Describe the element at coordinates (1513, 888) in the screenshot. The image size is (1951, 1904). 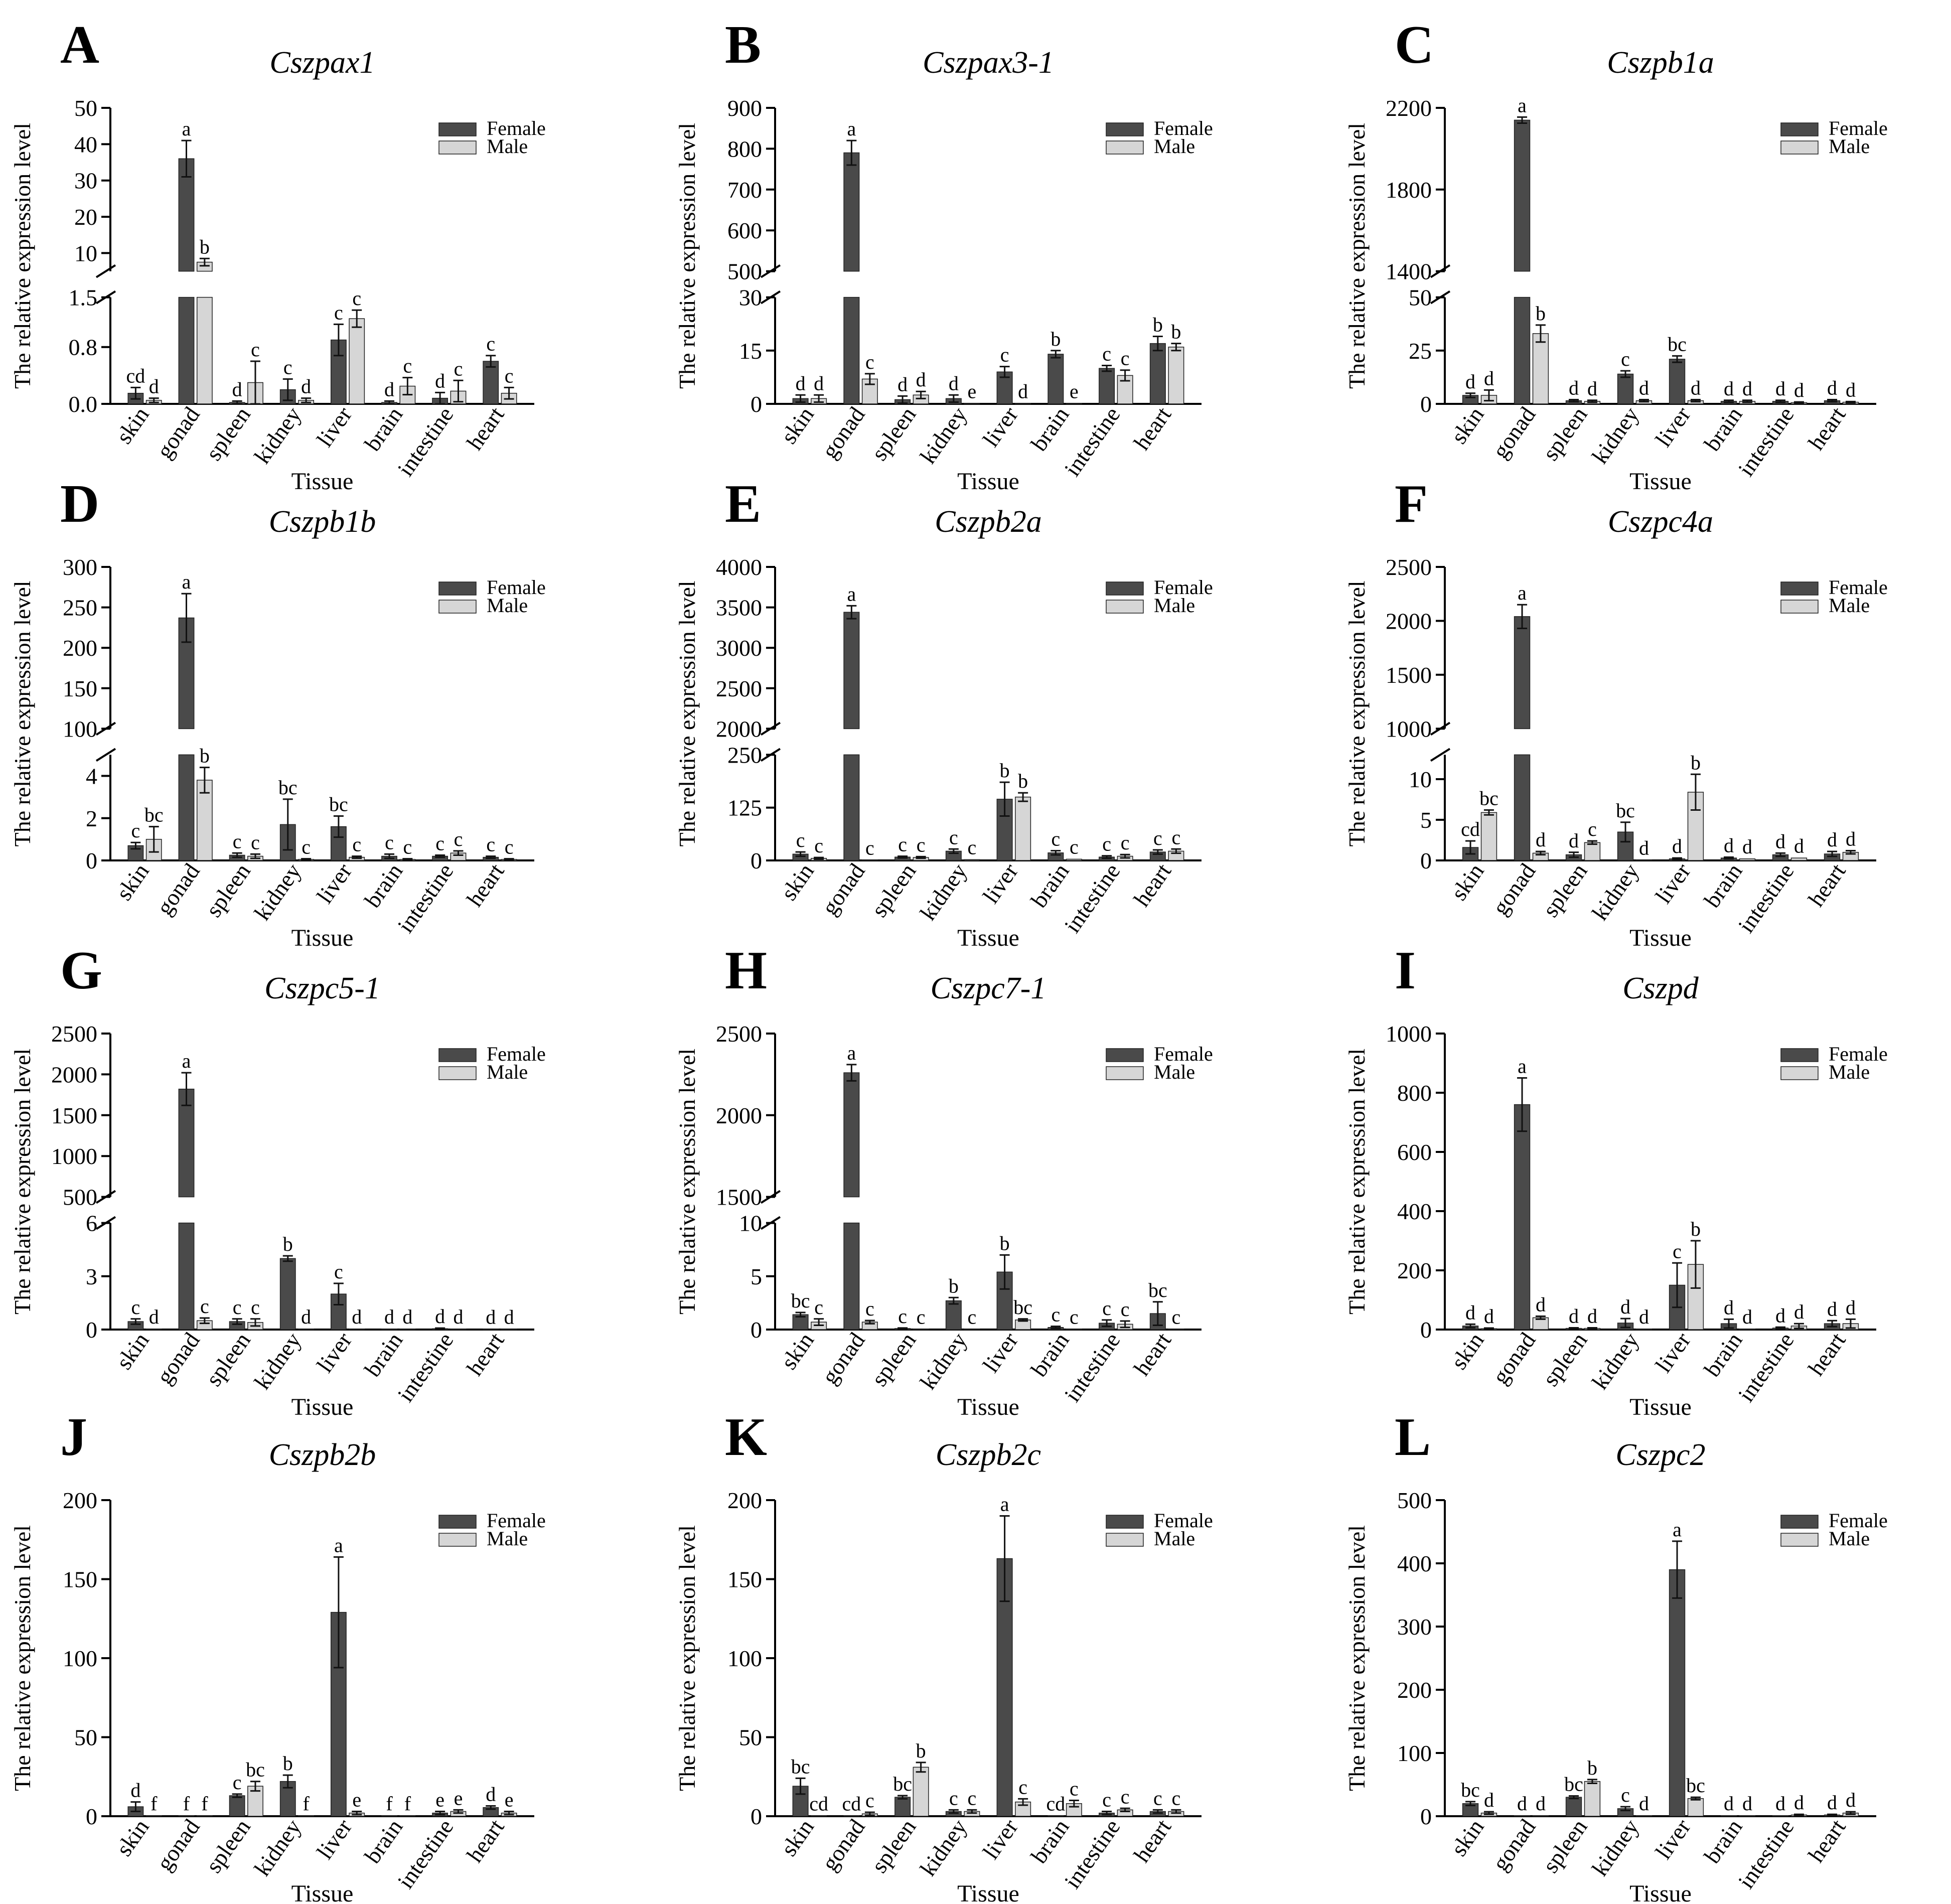
I see `x-tick-label: gonad` at that location.